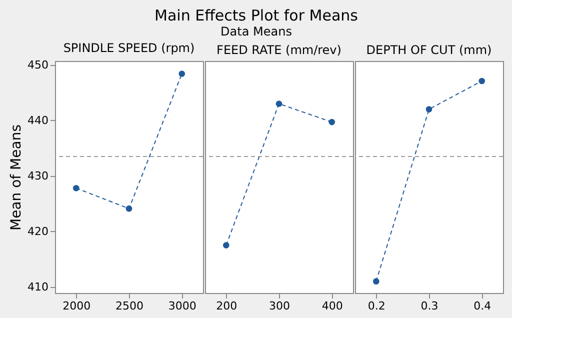 This screenshot has width=570, height=362. I want to click on x-tick-label: 3000, so click(182, 306).